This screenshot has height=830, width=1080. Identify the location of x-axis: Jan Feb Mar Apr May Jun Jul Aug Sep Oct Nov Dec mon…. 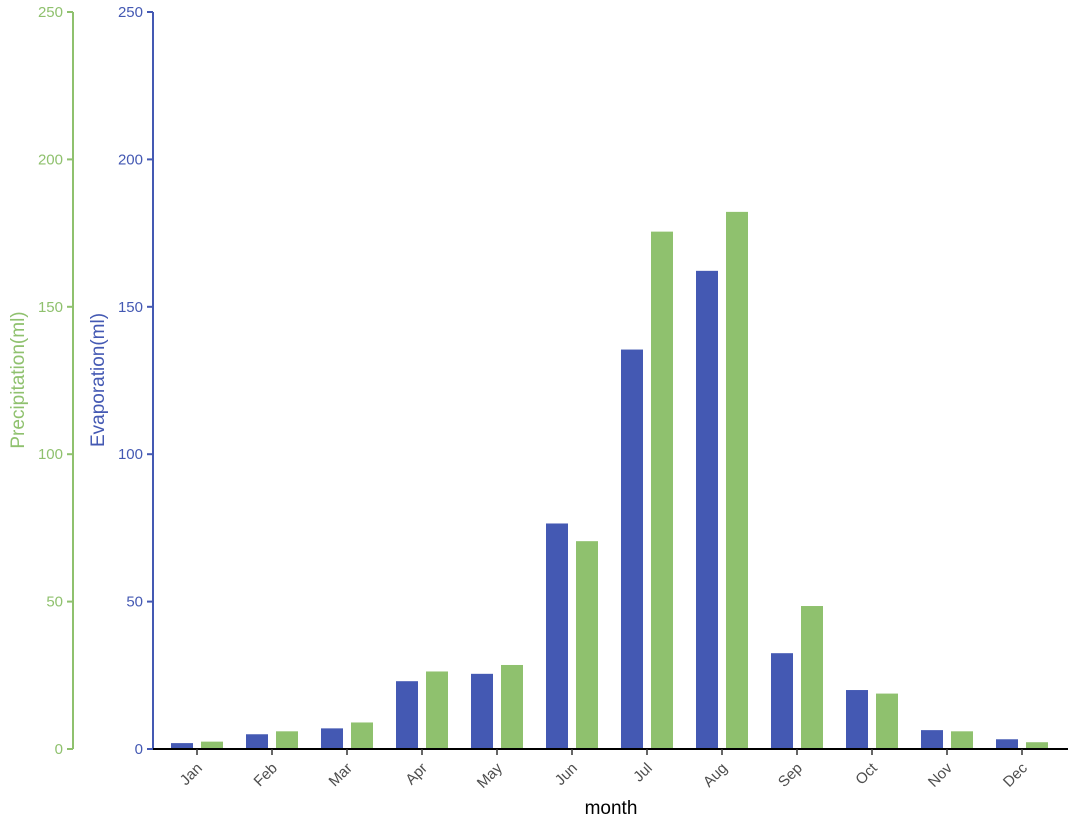
(610, 783).